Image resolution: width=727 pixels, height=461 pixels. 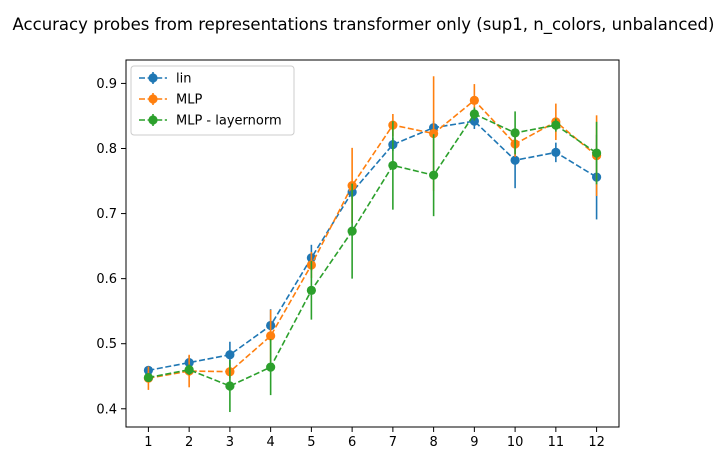 I want to click on x-tick-label: 6, so click(x=352, y=442).